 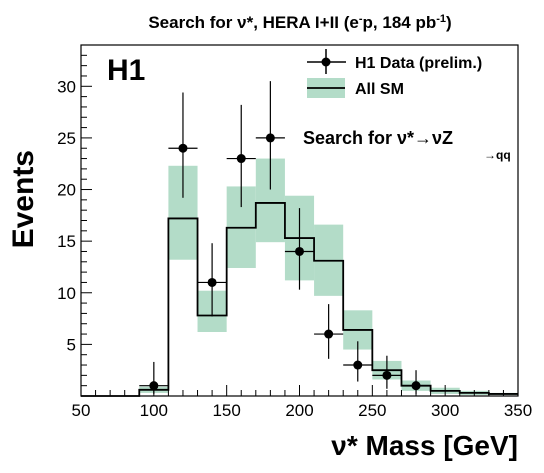 I want to click on y-tick-label: 10, so click(x=66, y=293).